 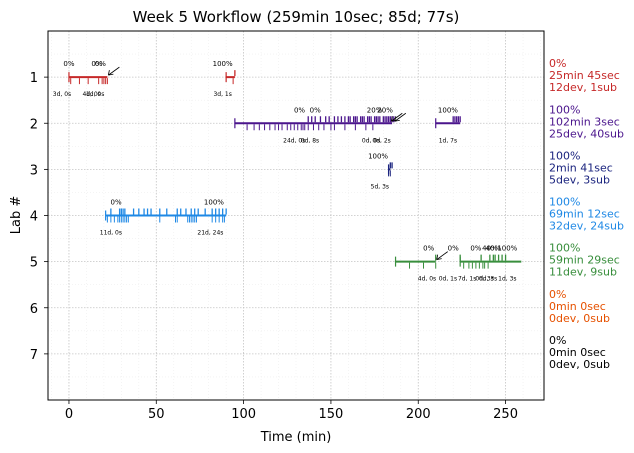 What do you see at coordinates (380, 186) in the screenshot?
I see `duration-annotation: 5d, 3s` at bounding box center [380, 186].